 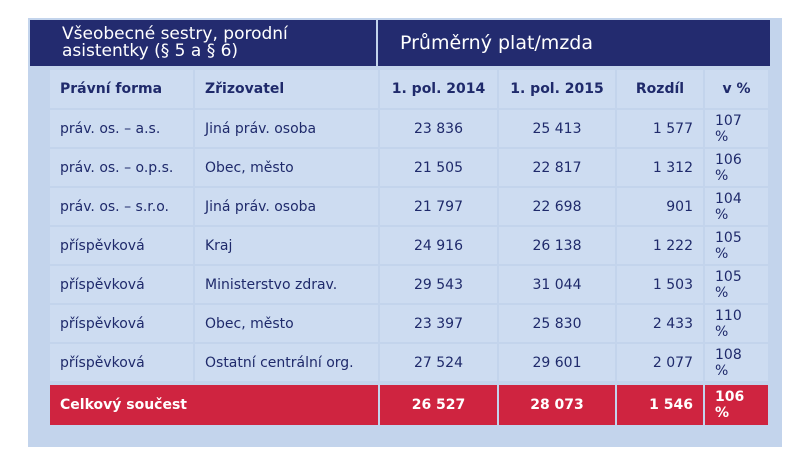 What do you see at coordinates (660, 89) in the screenshot?
I see `column-header: Rozdíl` at bounding box center [660, 89].